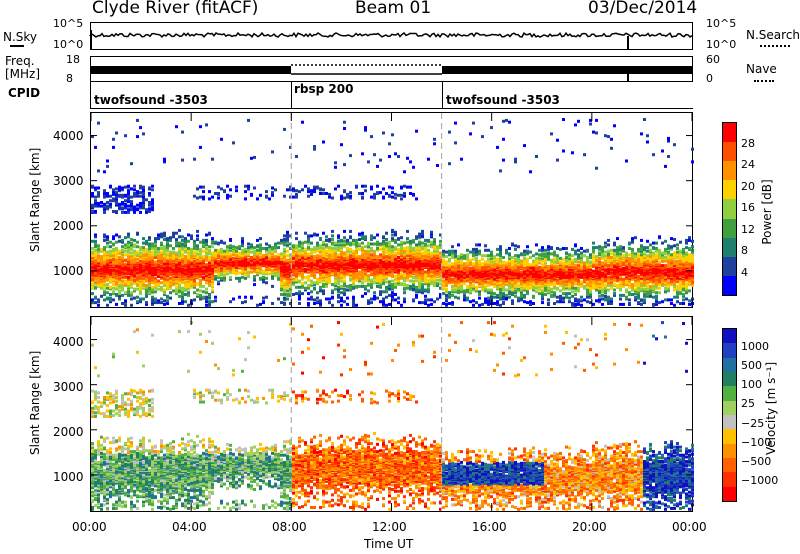 Image resolution: width=800 pixels, height=554 pixels. Describe the element at coordinates (589, 527) in the screenshot. I see `xtick-label: 20:00` at that location.